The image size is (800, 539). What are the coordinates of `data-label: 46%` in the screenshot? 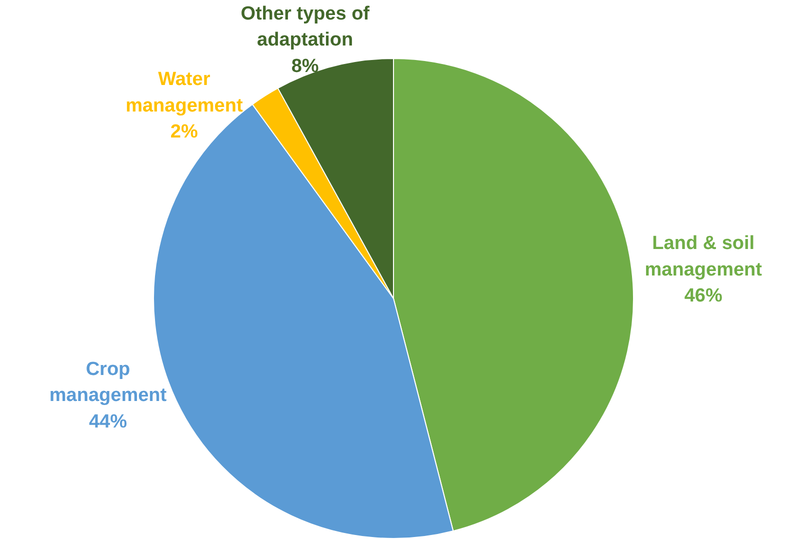 It's located at (703, 296).